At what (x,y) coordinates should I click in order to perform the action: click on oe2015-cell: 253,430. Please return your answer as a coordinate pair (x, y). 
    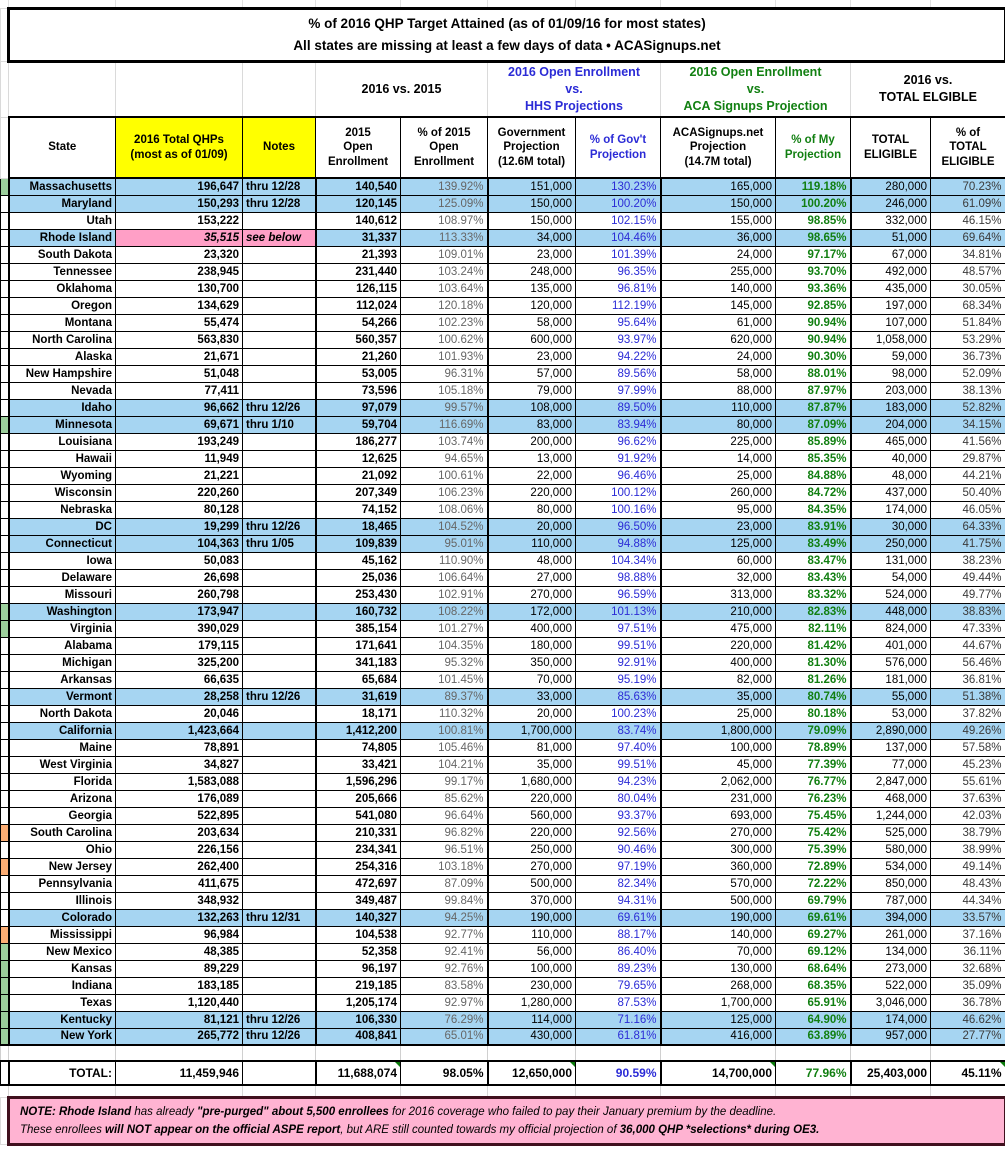
    Looking at the image, I should click on (357, 594).